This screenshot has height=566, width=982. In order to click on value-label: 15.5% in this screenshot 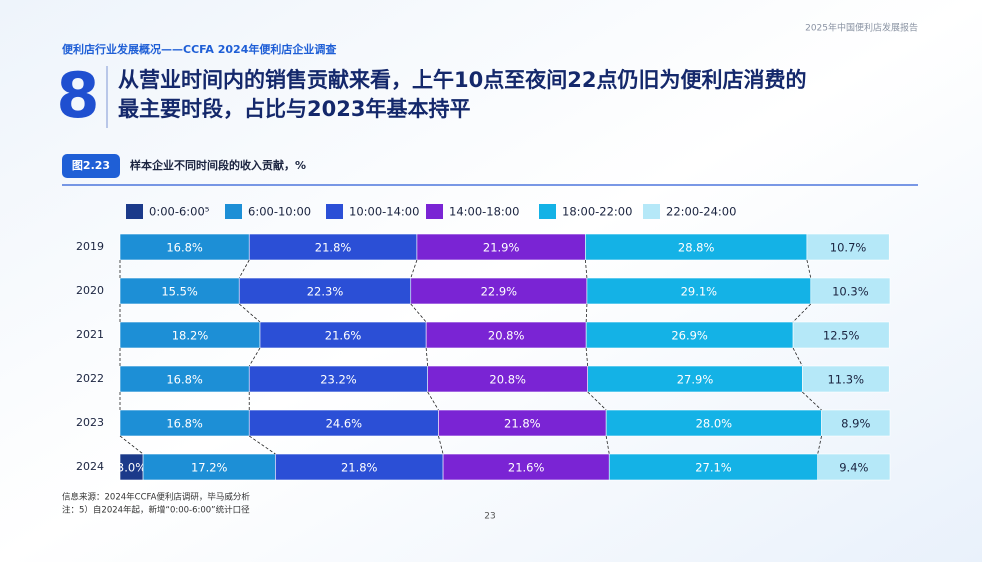, I will do `click(179, 292)`.